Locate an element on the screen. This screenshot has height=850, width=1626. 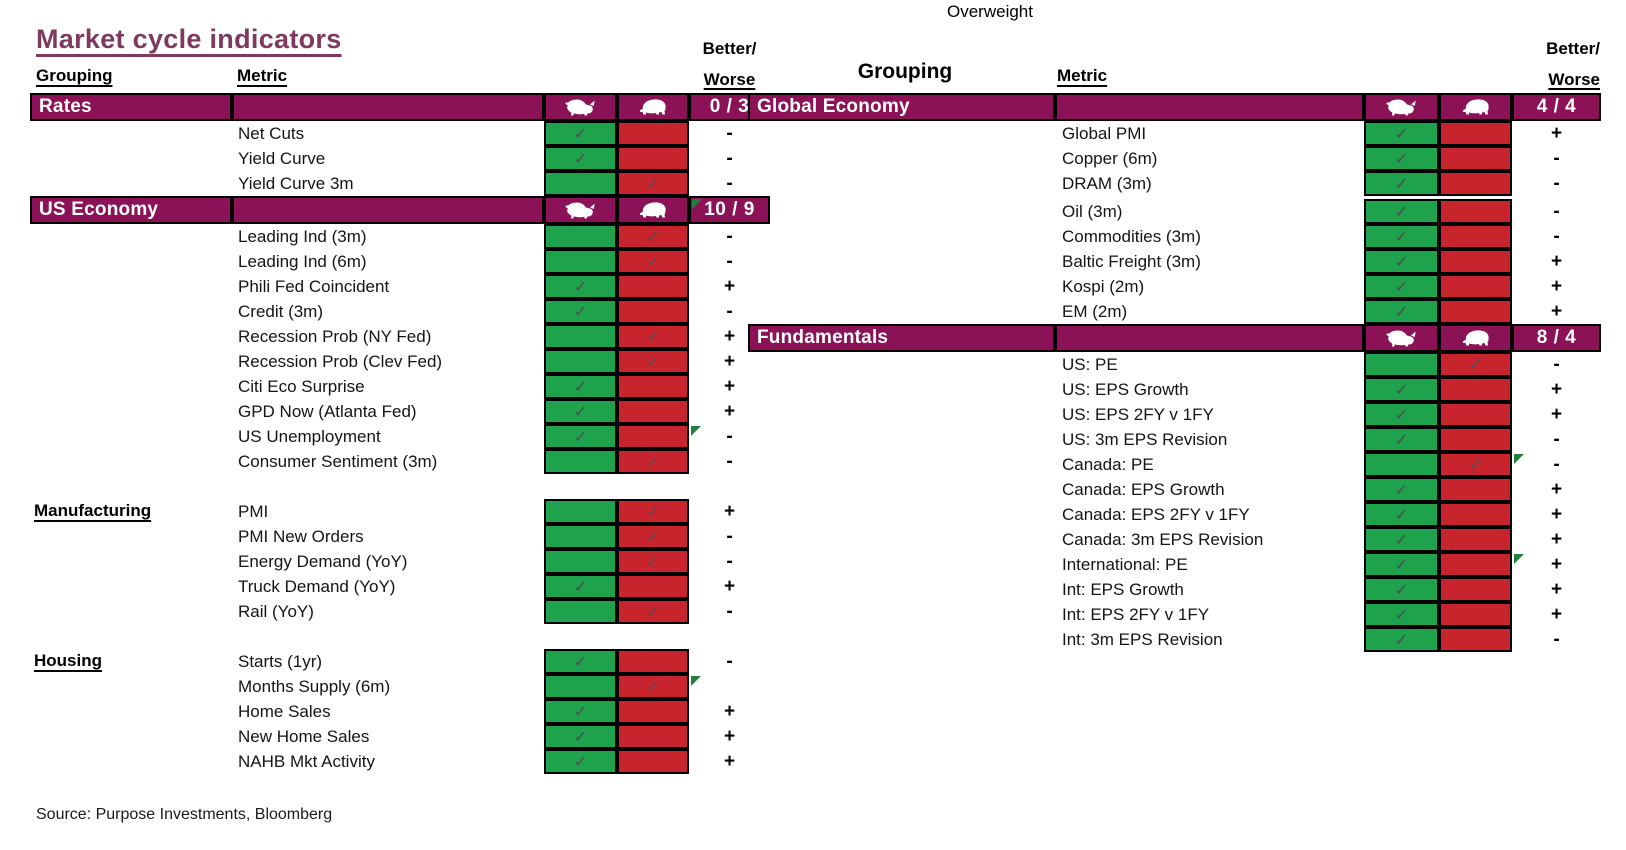
metric-label: Canada: 3m EPS Revision is located at coordinates (1163, 539).